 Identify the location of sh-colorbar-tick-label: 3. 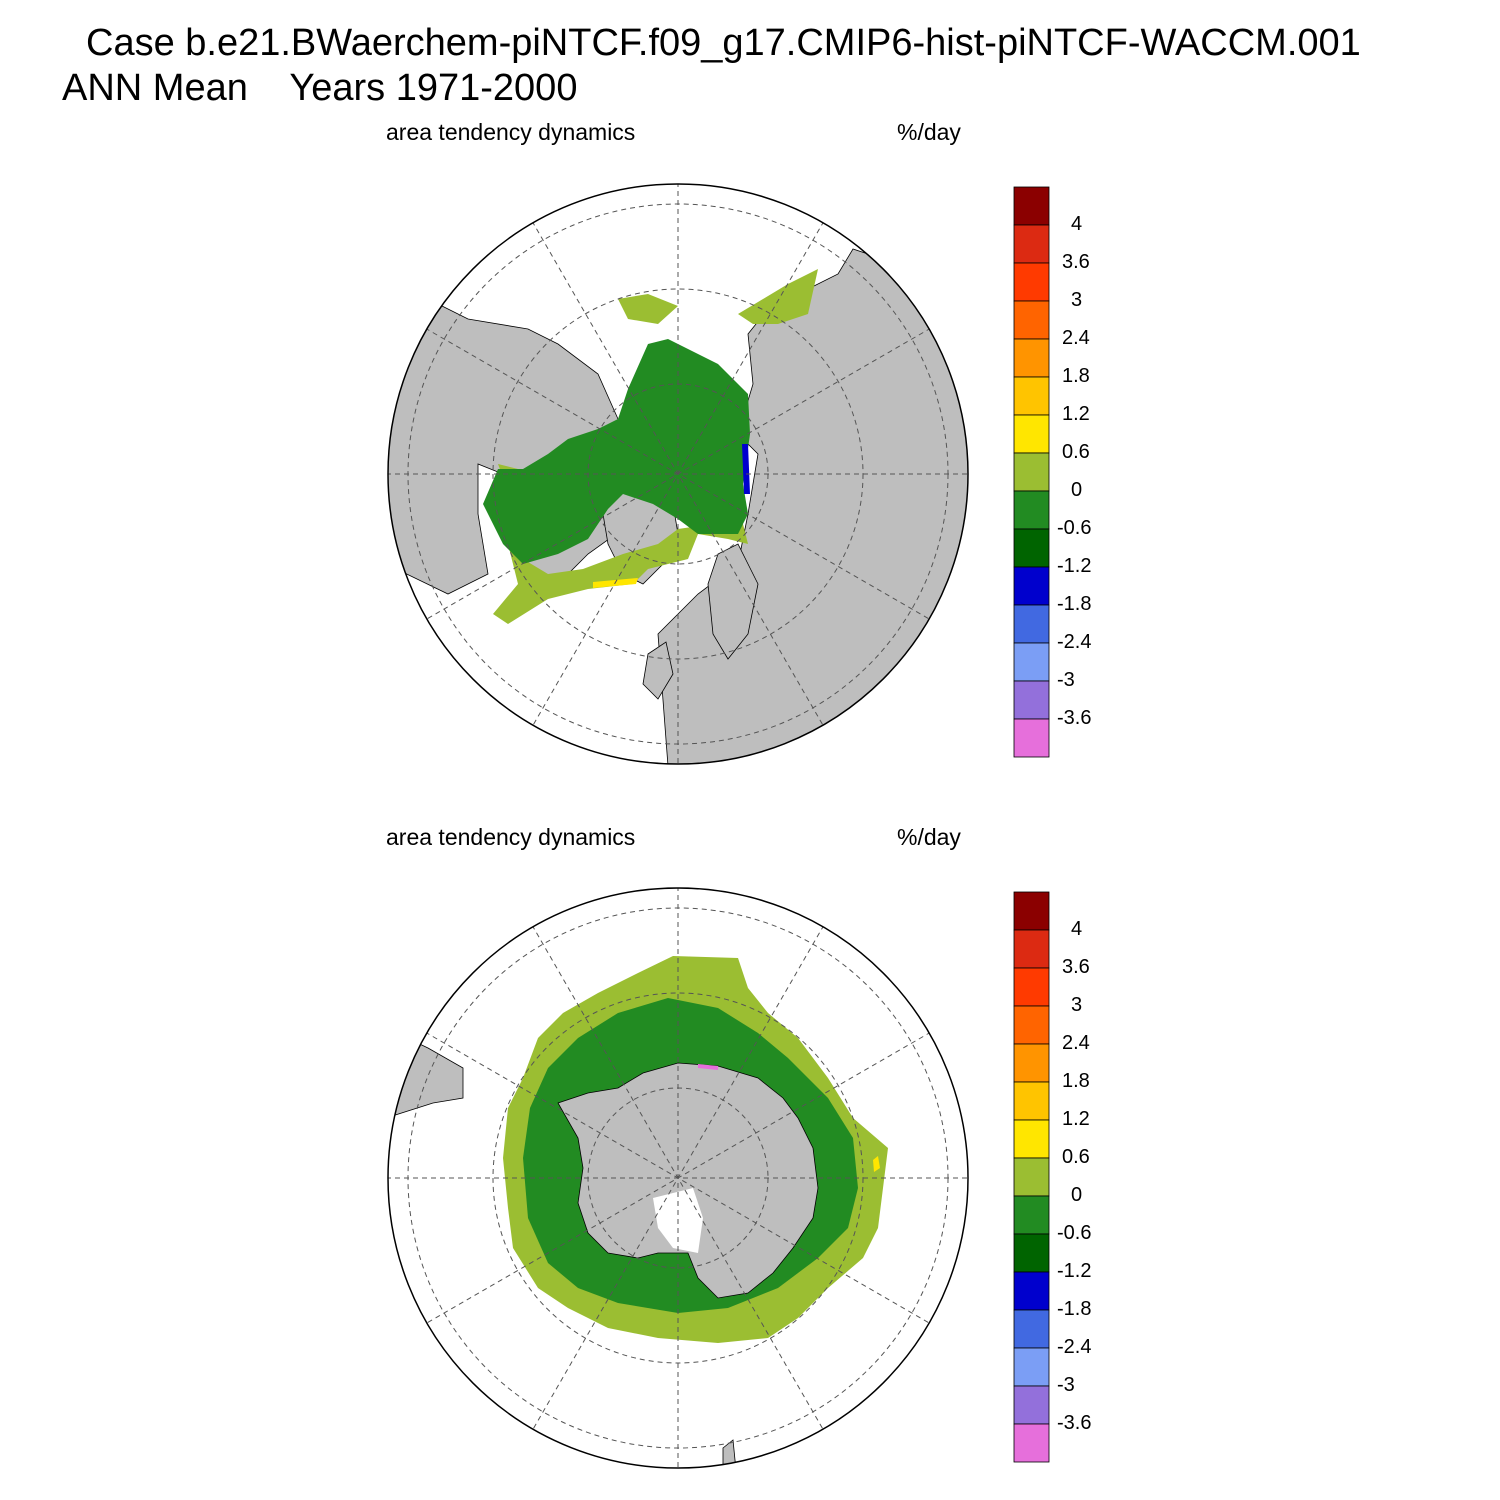
(1077, 1005).